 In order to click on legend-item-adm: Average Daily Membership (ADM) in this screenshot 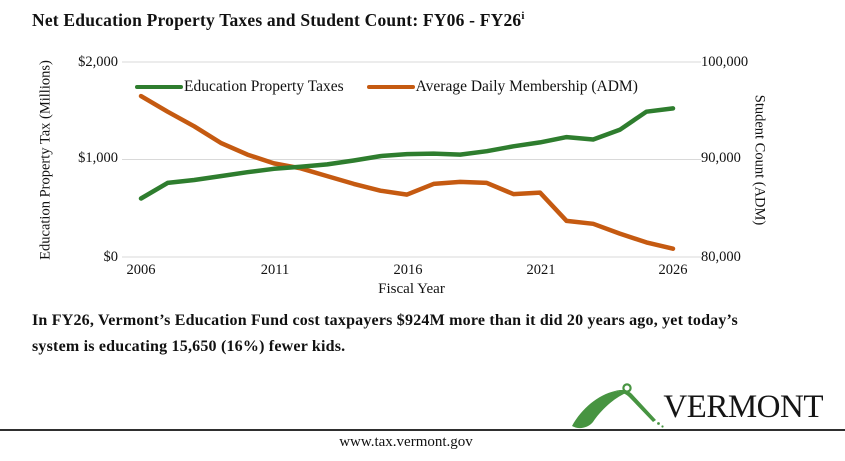, I will do `click(502, 87)`.